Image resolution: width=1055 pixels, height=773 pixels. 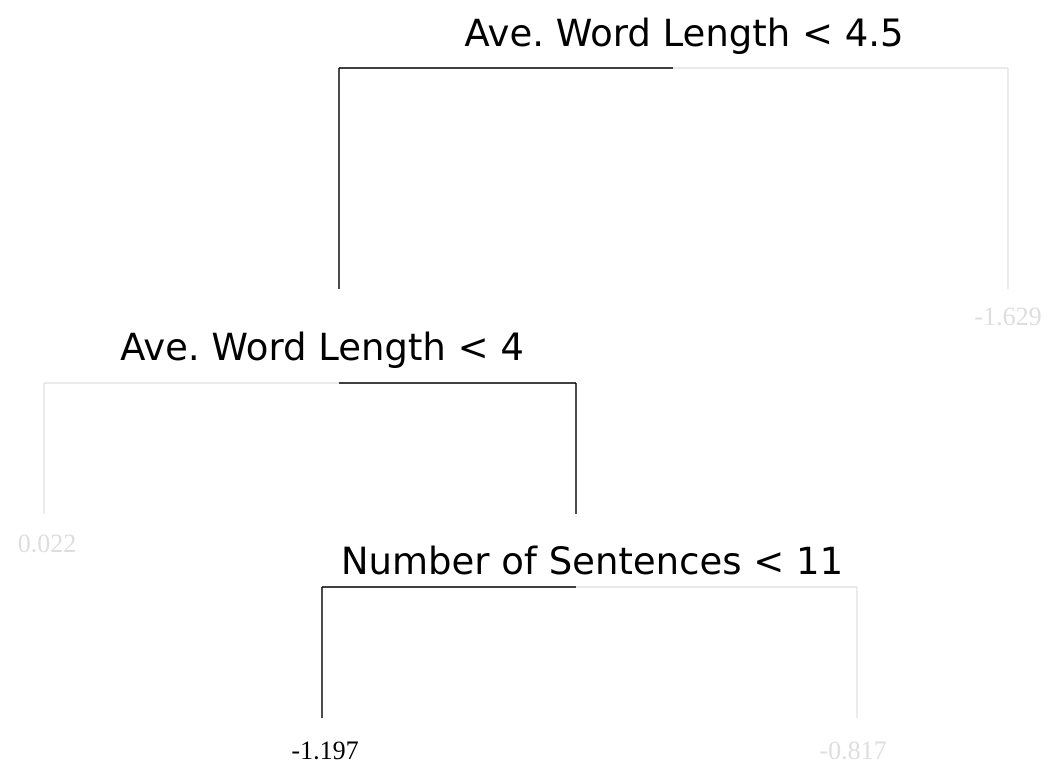 What do you see at coordinates (852, 750) in the screenshot?
I see `leaf-value-third-right: -0.817` at bounding box center [852, 750].